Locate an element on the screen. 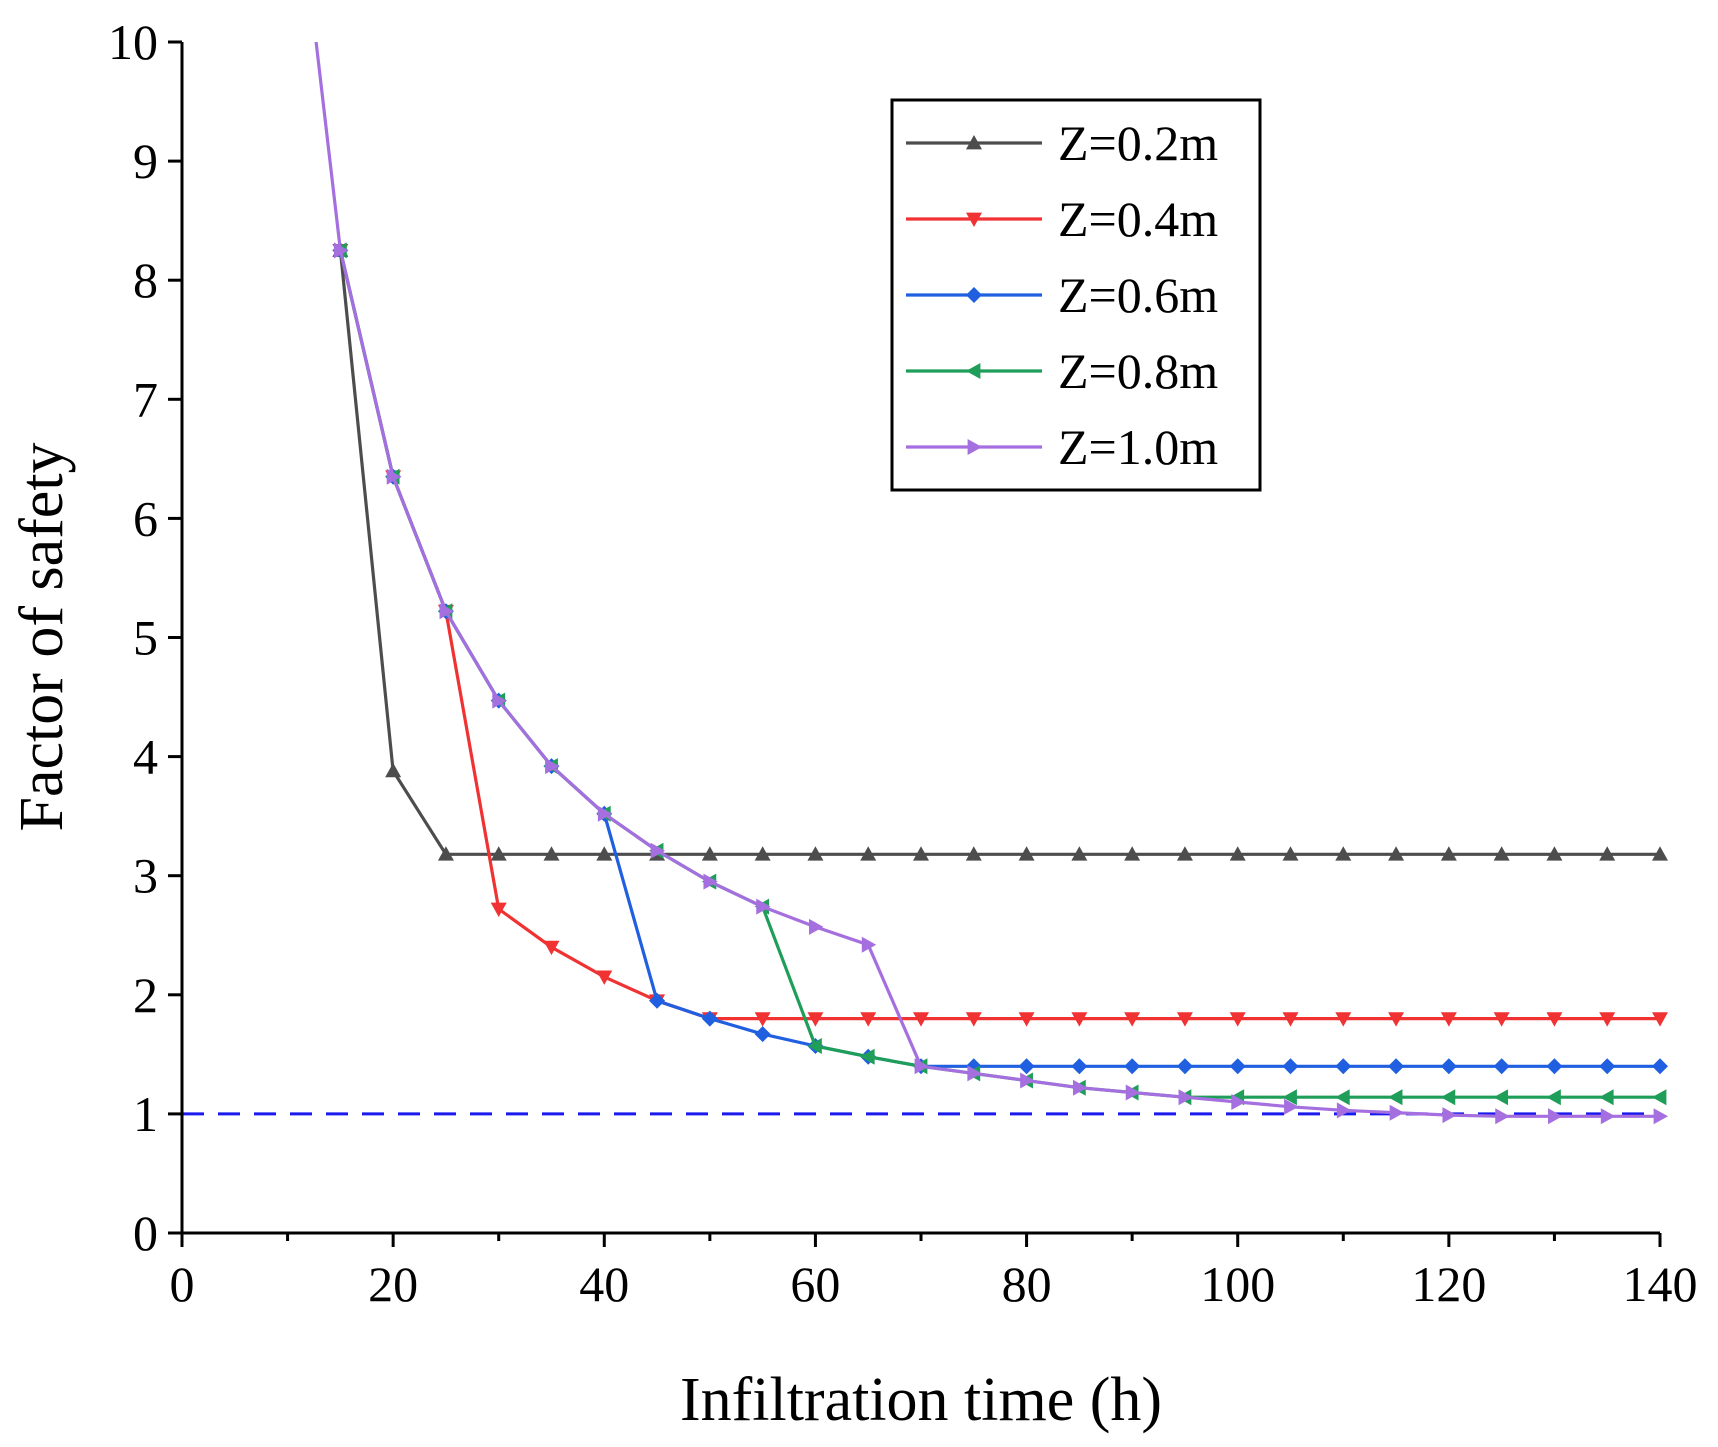  y-tick-label: 8 is located at coordinates (145, 280).